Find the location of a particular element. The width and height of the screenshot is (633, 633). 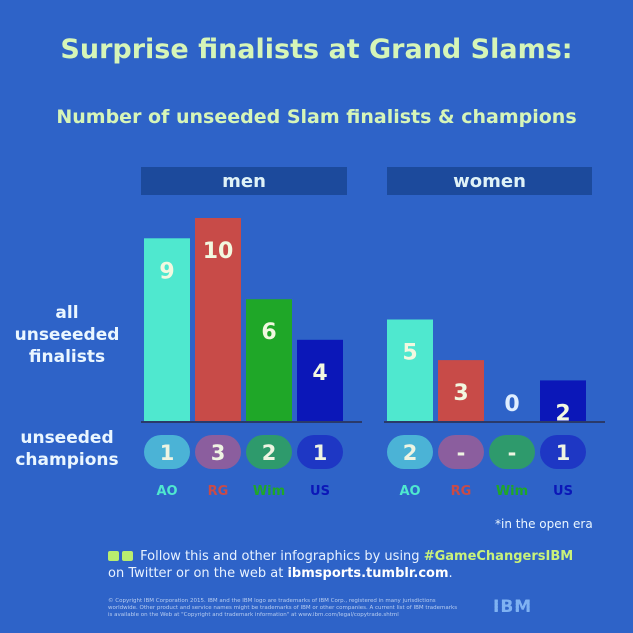

champion-count-men-Wim: 2 is located at coordinates (269, 453).